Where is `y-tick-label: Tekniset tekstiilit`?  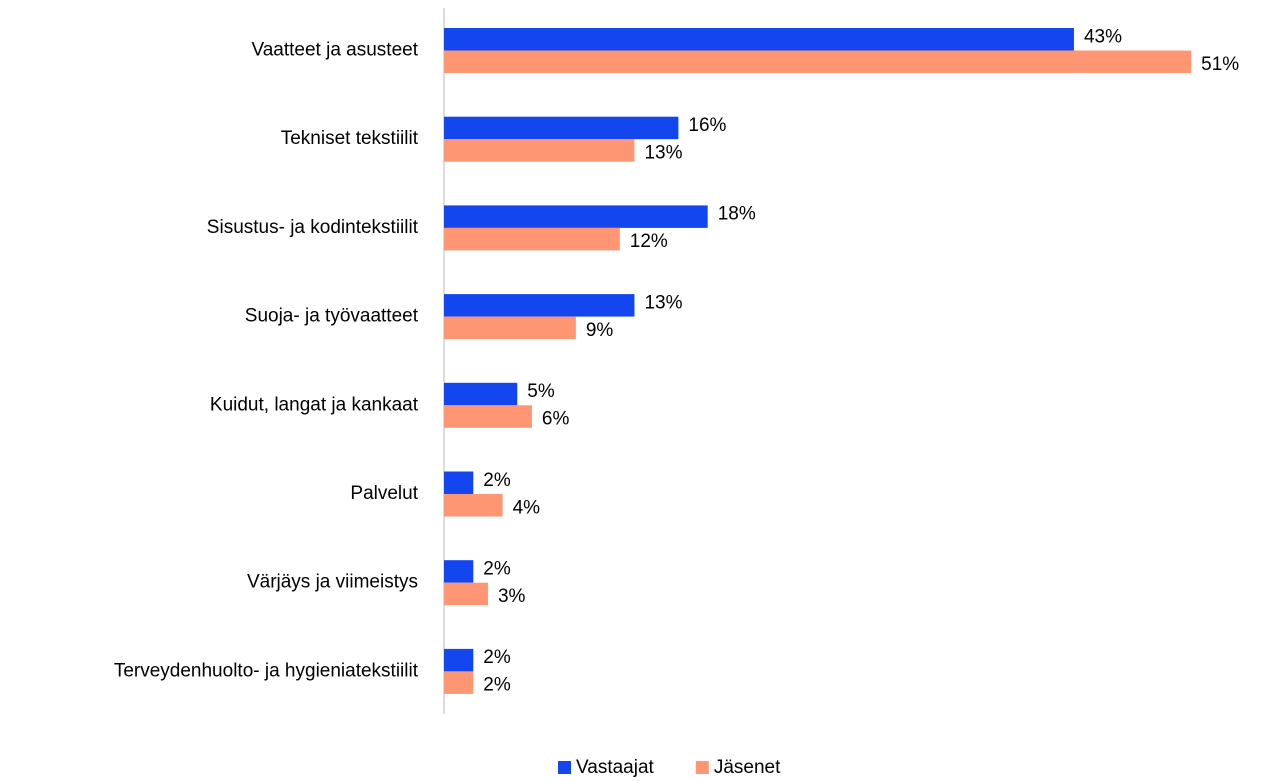
y-tick-label: Tekniset tekstiilit is located at coordinates (350, 138).